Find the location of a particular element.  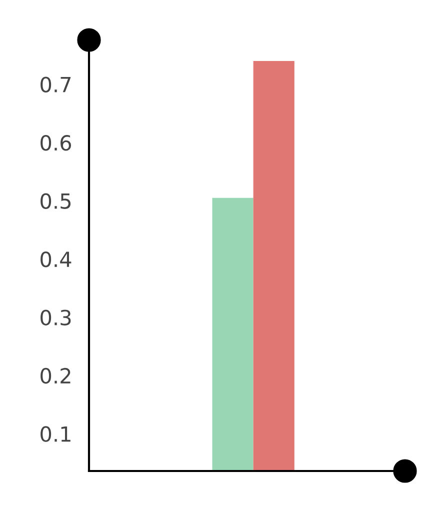

y-tick-label: 0.7 is located at coordinates (55, 84).